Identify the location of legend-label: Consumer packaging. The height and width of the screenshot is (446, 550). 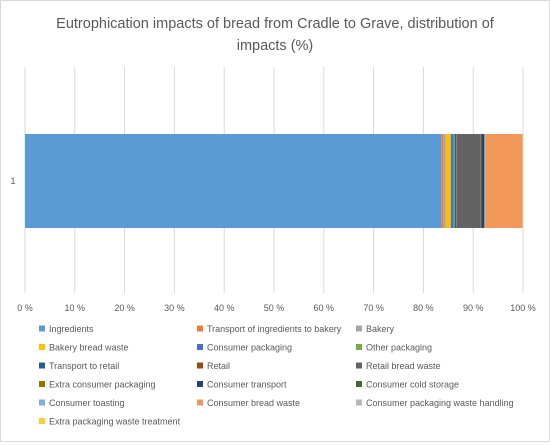
(249, 348).